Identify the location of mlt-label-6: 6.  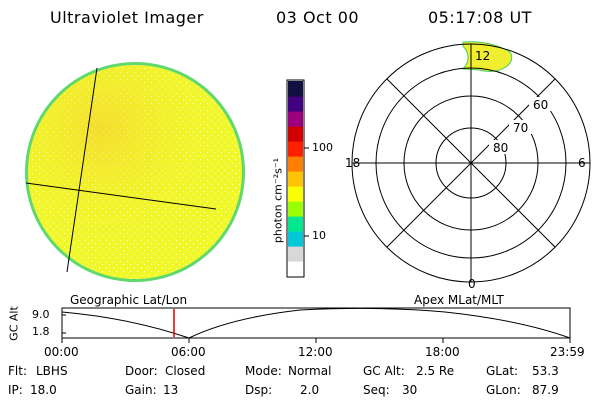
(582, 163).